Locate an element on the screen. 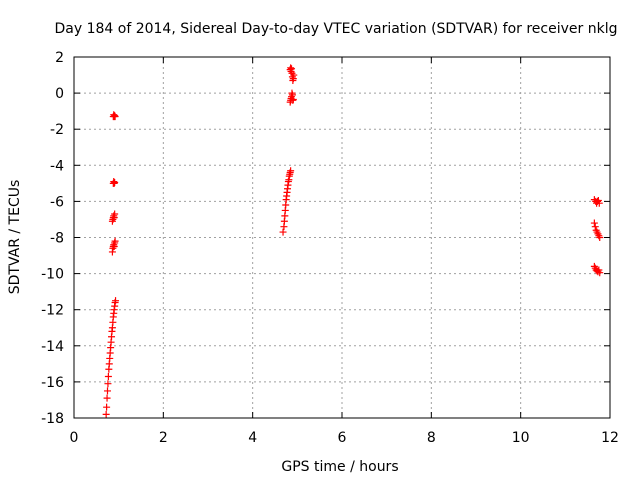  x-tick-label: 12 is located at coordinates (610, 438).